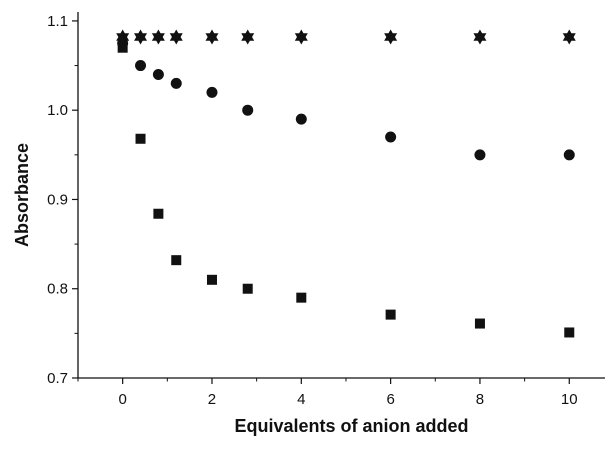 The image size is (610, 449). I want to click on y-tick-label: 0.9, so click(57, 199).